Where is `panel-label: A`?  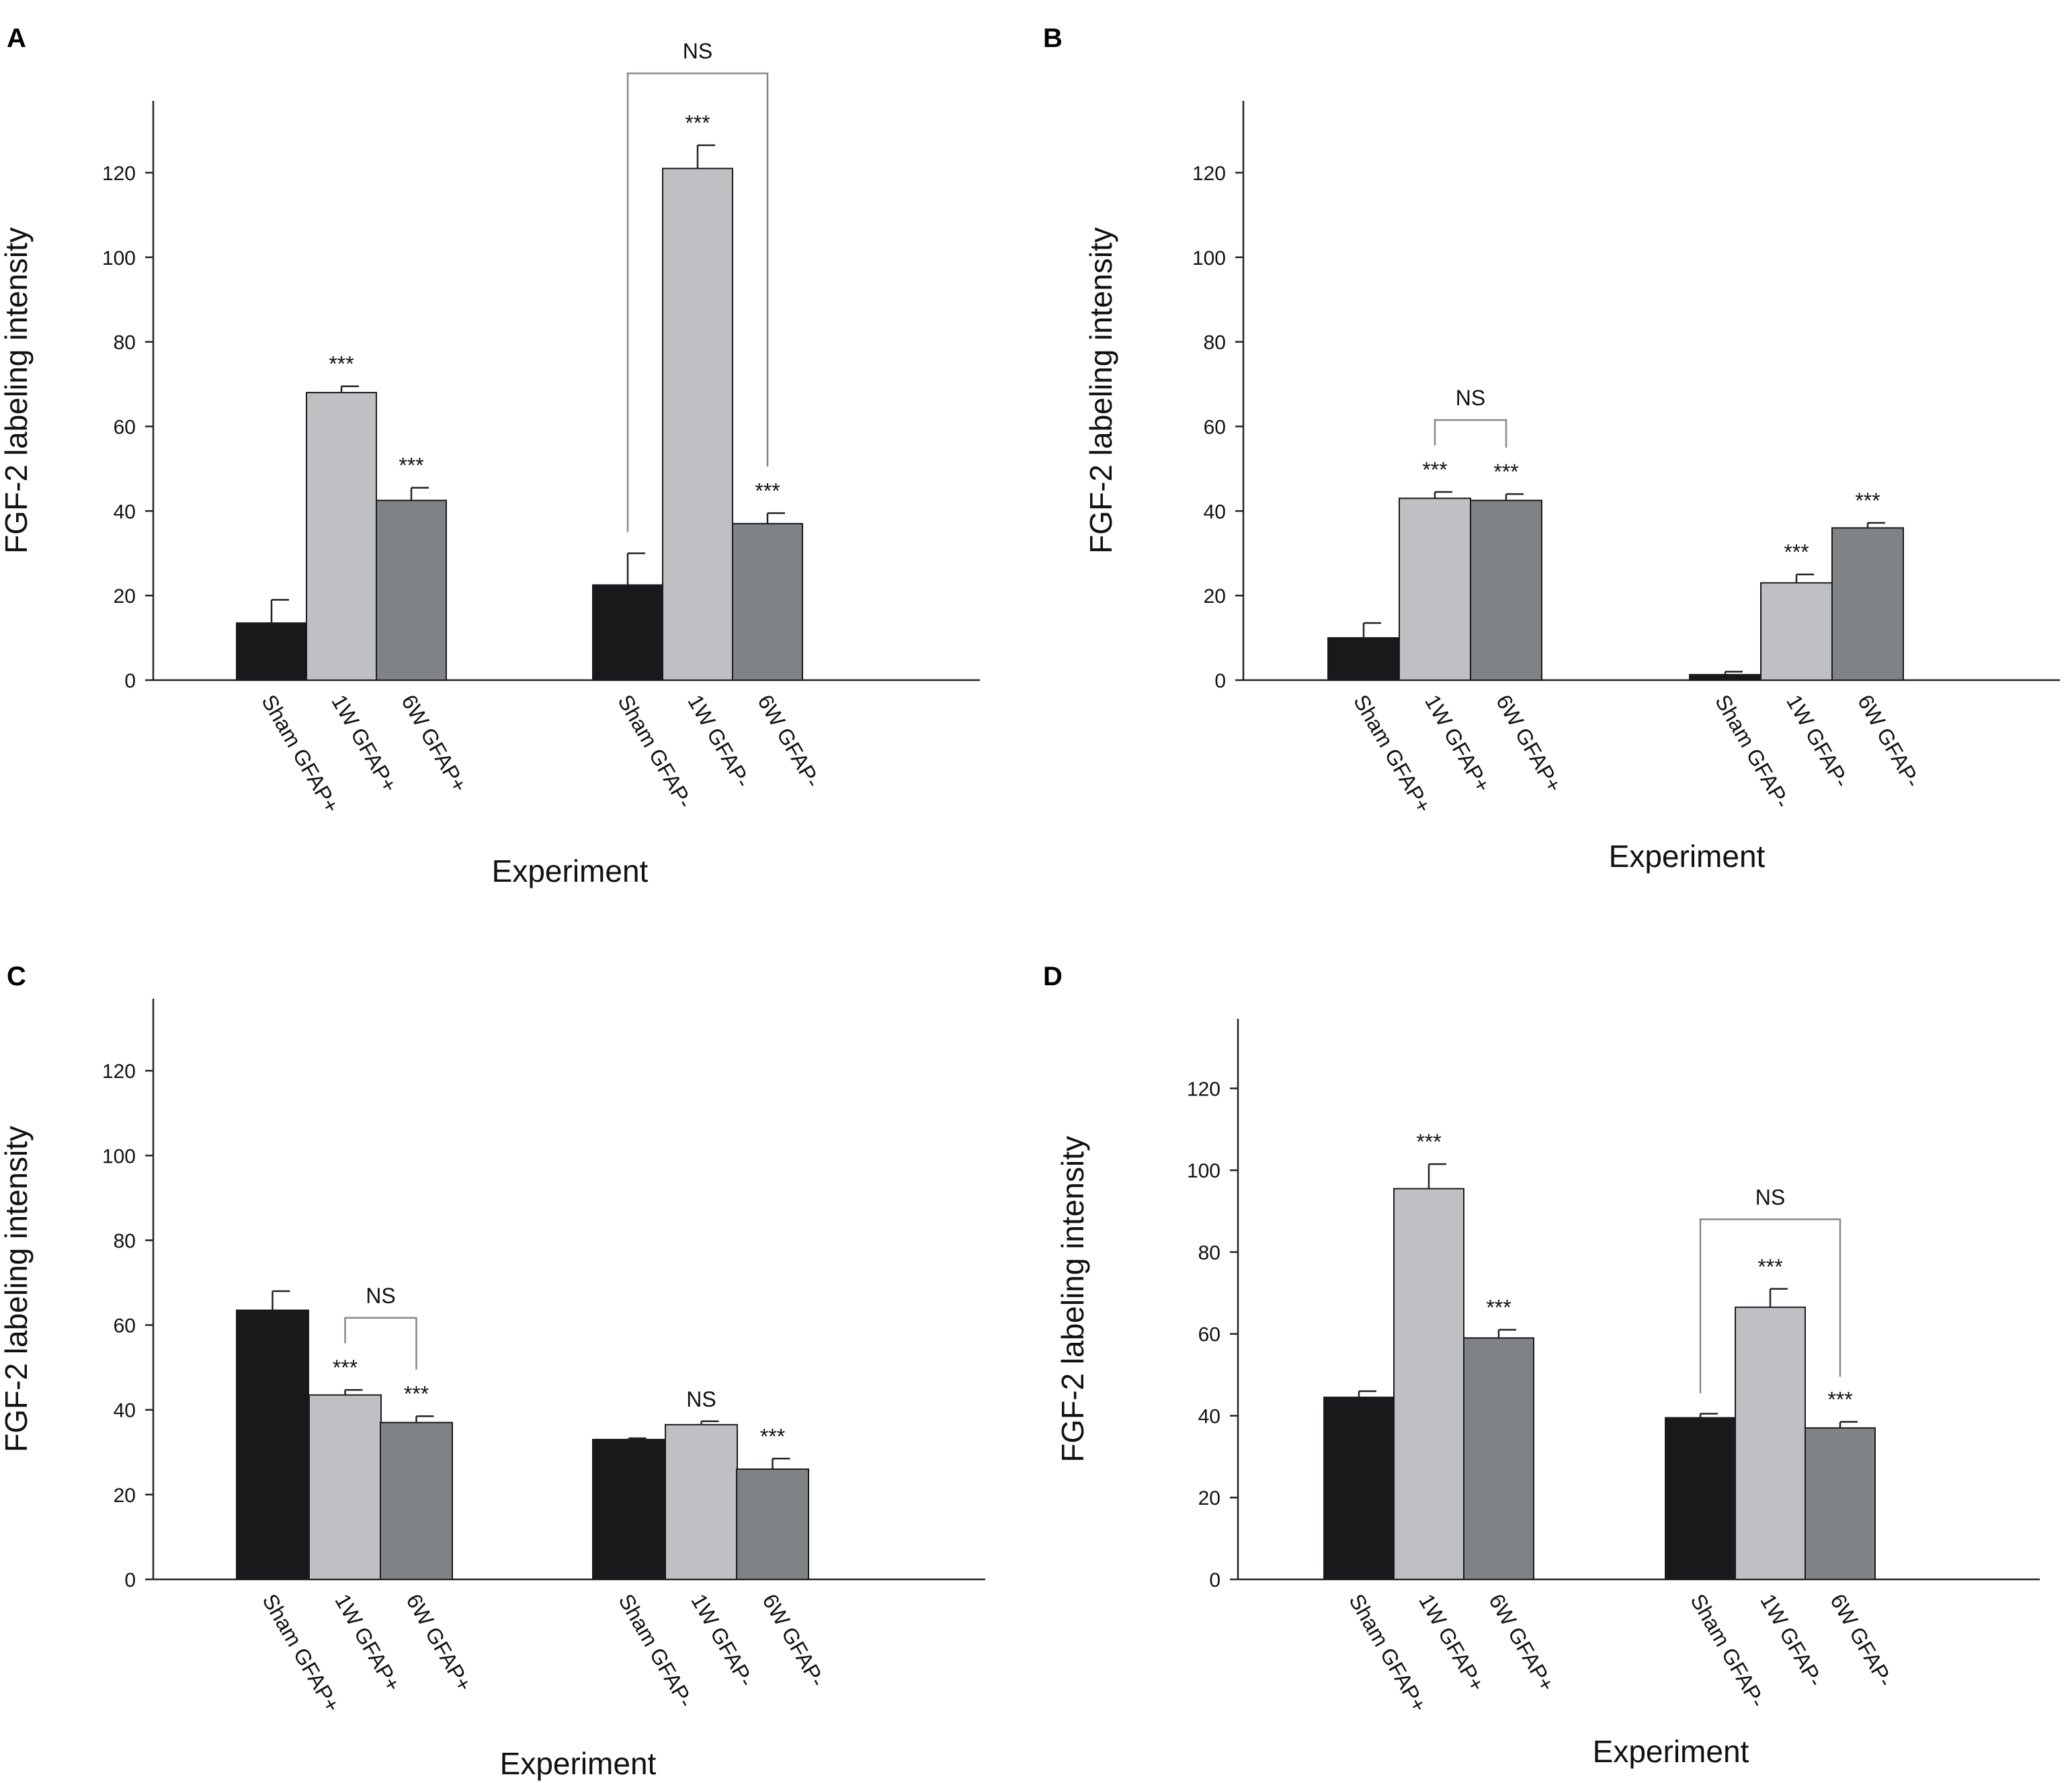
panel-label: A is located at coordinates (16, 38).